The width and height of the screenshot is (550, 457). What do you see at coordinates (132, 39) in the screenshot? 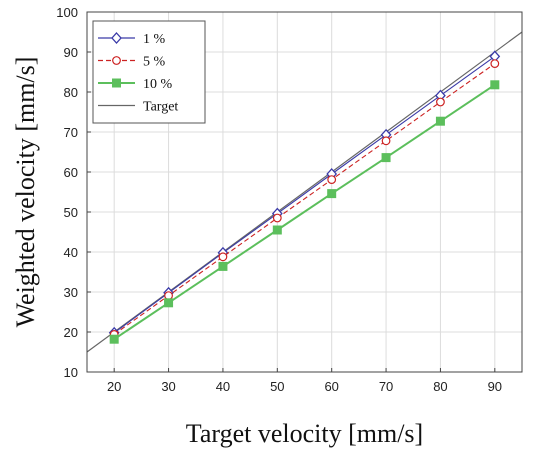
I see `legend-item-1: 1 %` at bounding box center [132, 39].